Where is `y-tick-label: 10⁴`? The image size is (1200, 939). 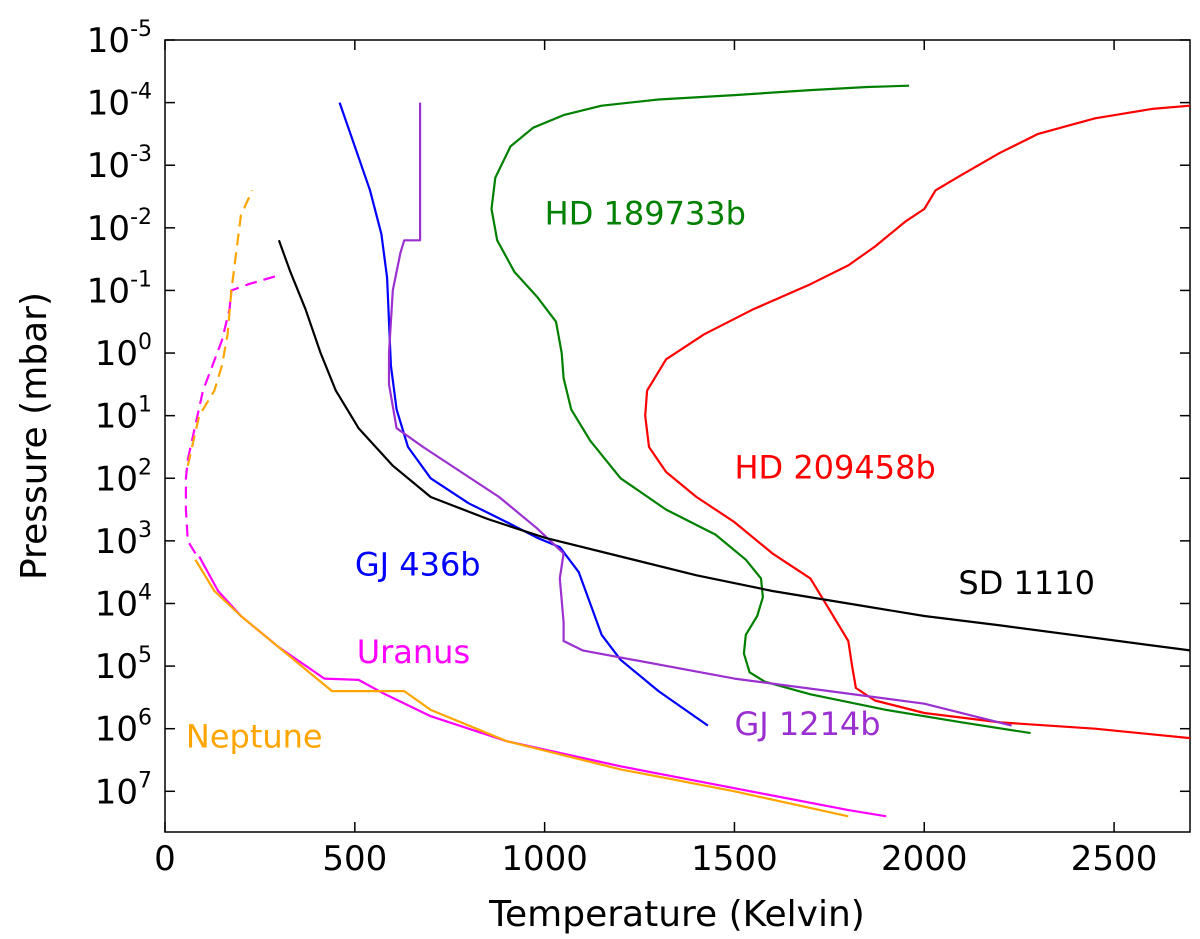 y-tick-label: 10⁴ is located at coordinates (123, 602).